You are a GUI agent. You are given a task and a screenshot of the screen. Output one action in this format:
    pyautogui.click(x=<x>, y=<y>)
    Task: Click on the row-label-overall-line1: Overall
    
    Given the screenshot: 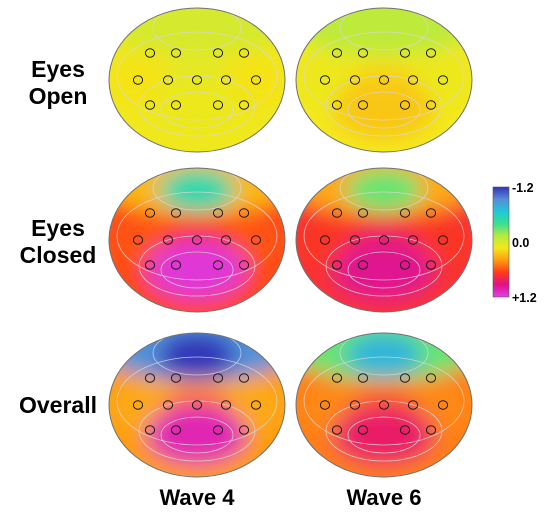 What is the action you would take?
    pyautogui.click(x=58, y=405)
    